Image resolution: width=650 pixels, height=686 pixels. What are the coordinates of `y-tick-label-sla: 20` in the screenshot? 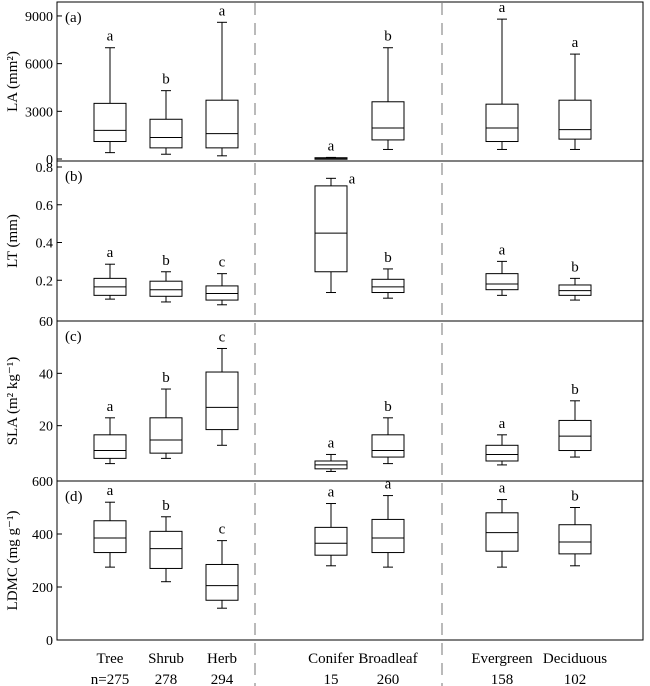 It's located at (46, 427).